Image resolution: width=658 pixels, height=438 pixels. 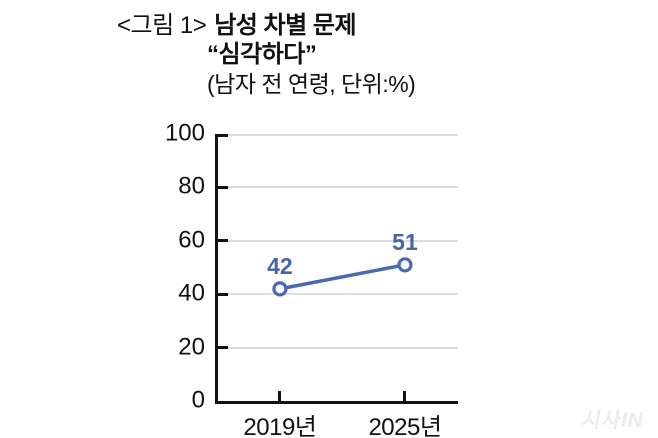 What do you see at coordinates (262, 54) in the screenshot?
I see `figure-title-line2: “심각하다”` at bounding box center [262, 54].